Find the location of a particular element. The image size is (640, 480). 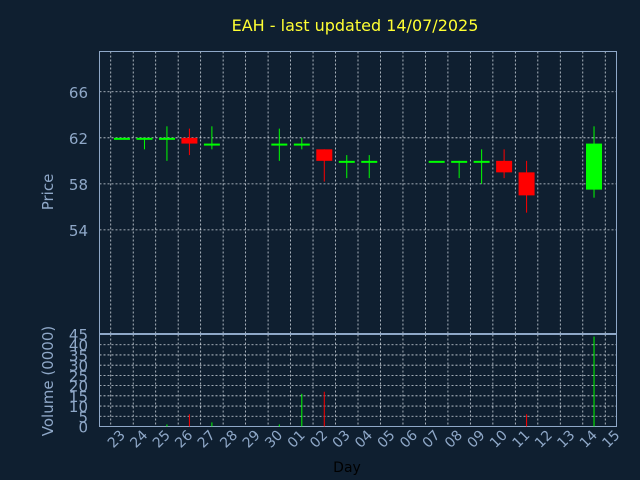

price-tick-label: 58 is located at coordinates (78, 185).